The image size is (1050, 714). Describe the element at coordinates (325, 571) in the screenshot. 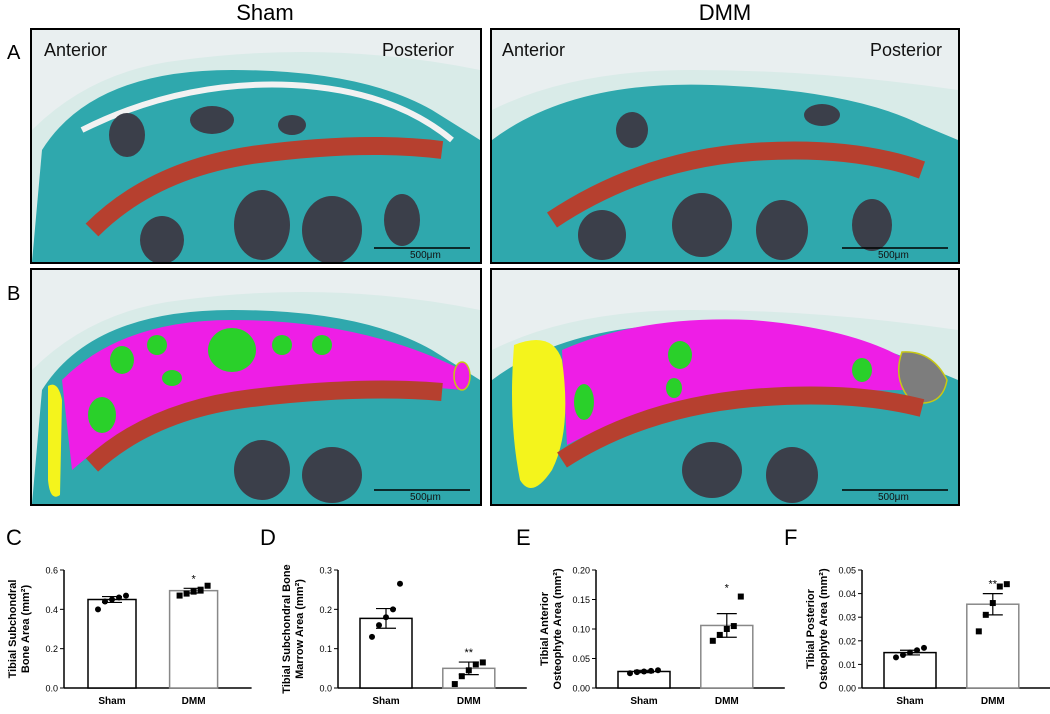

I see `y-tick-label: 0.3` at that location.